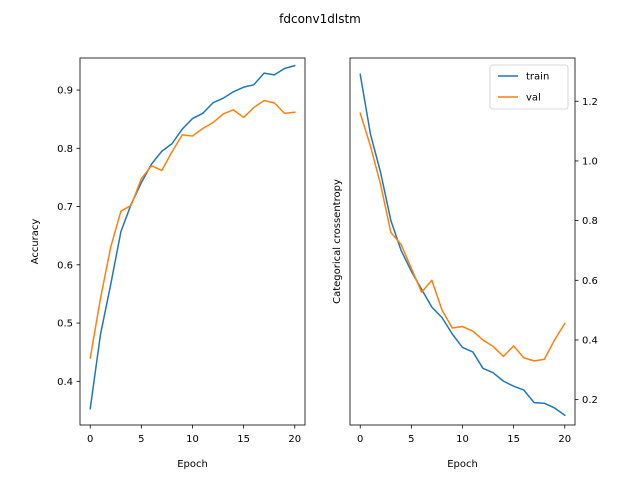 This screenshot has height=480, width=640. What do you see at coordinates (337, 241) in the screenshot?
I see `crossentropy-y-axis-label: Categorical crossentropy` at bounding box center [337, 241].